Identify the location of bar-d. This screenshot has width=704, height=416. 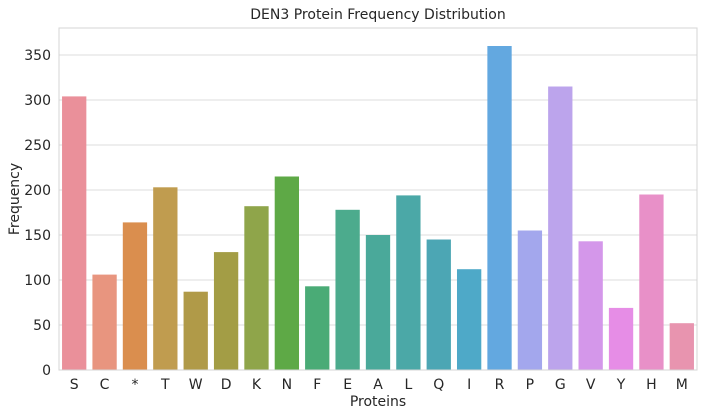
(226, 311).